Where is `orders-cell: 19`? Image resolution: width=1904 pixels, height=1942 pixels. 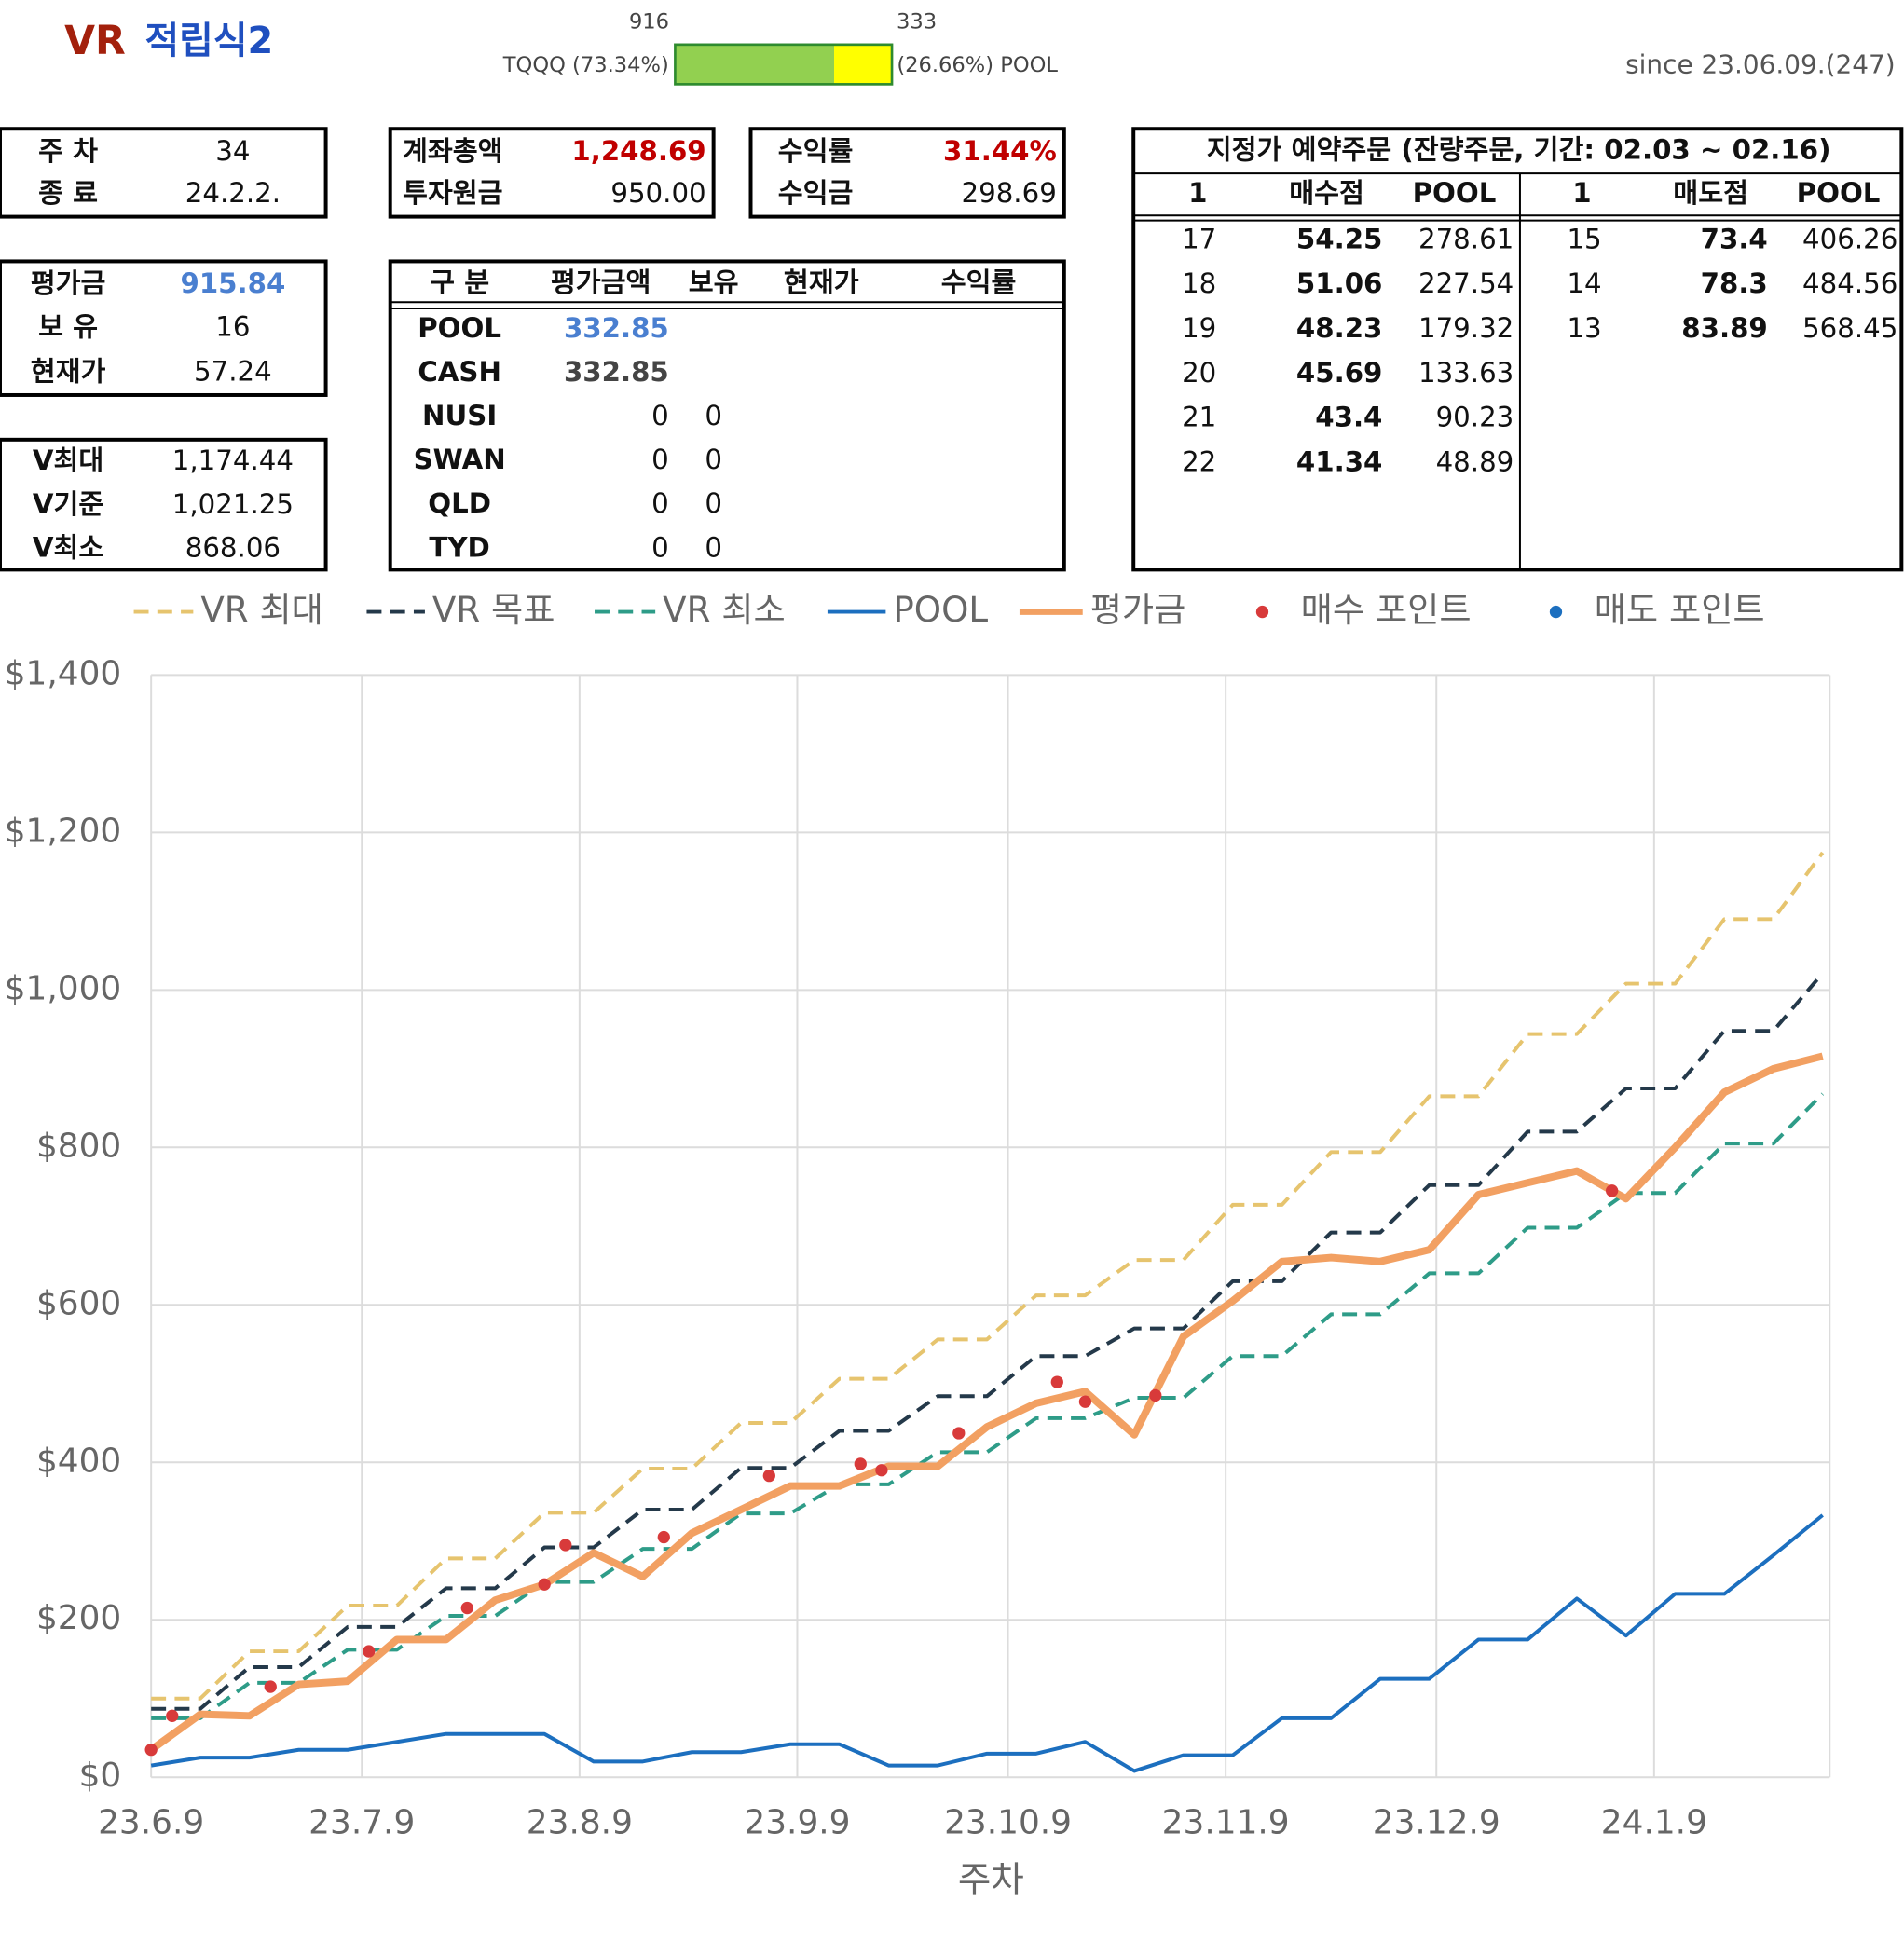
orders-cell: 19 is located at coordinates (1199, 328).